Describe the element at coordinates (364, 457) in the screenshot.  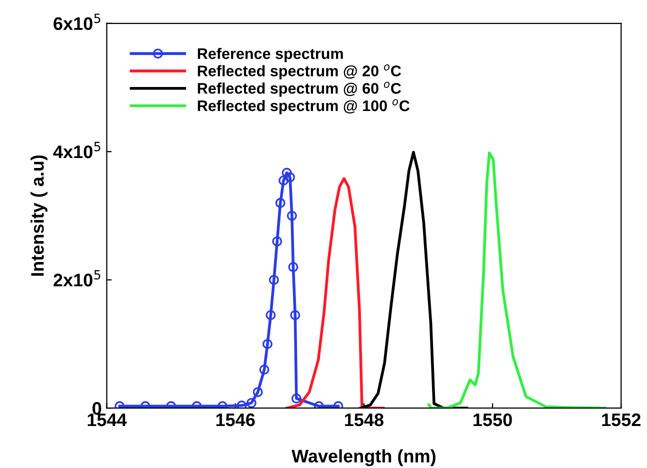
I see `x-axis-title: Wavelength (nm)` at that location.